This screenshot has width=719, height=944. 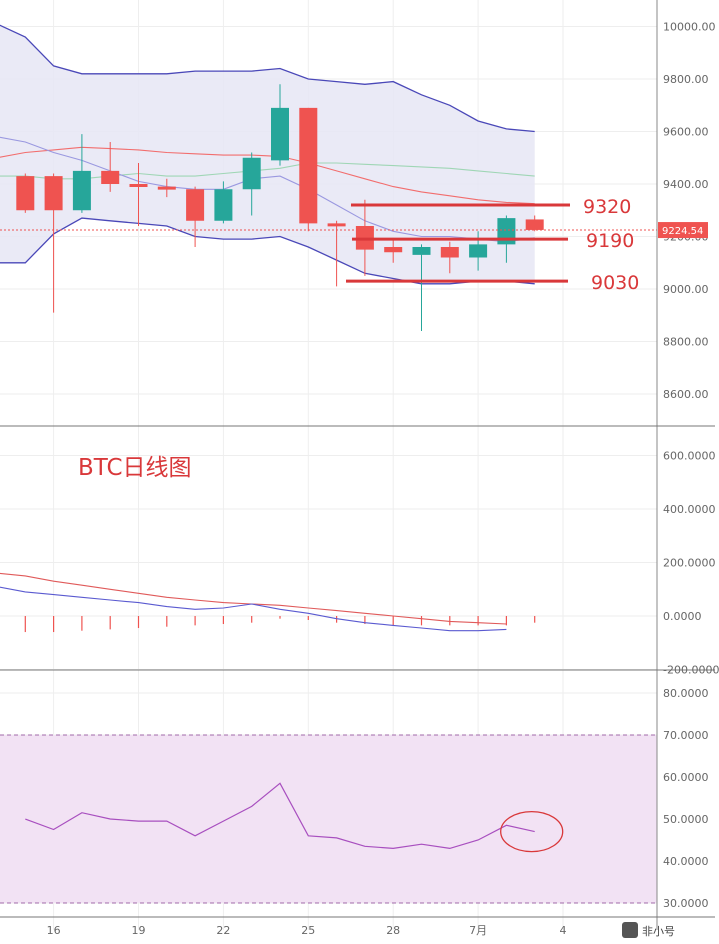 I want to click on y-tick-label: 9000.00, so click(x=686, y=289).